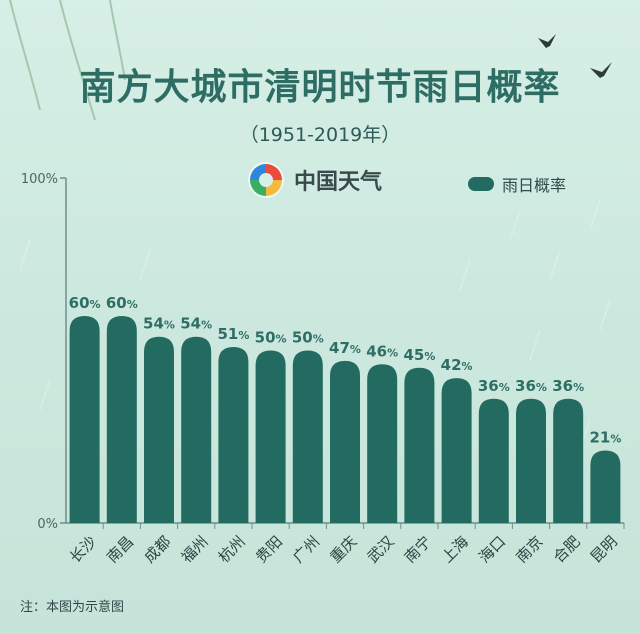  I want to click on chart-title: 南方大城市清明时节雨日概率, so click(320, 87).